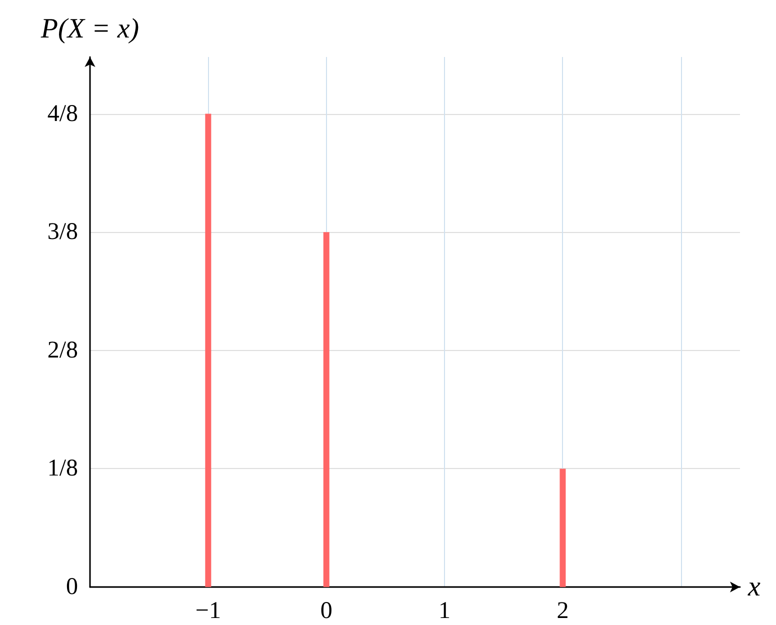 The width and height of the screenshot is (776, 625). What do you see at coordinates (72, 587) in the screenshot?
I see `y-tick-label: 0` at bounding box center [72, 587].